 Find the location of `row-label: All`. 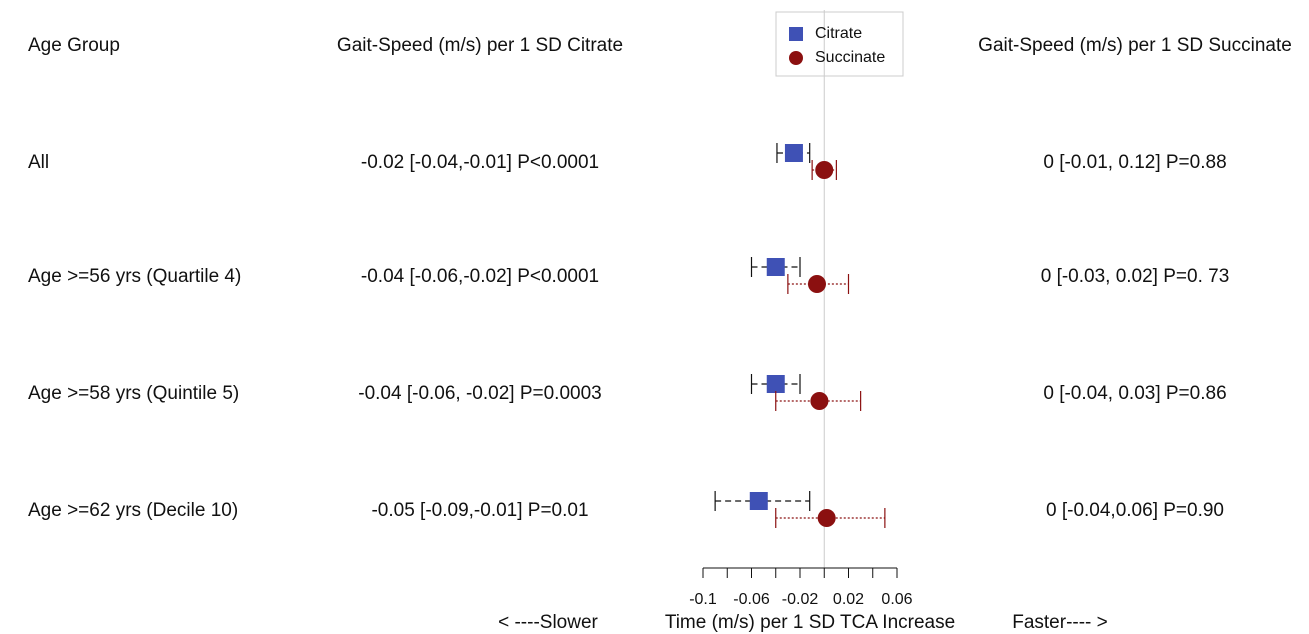

row-label: All is located at coordinates (38, 162).